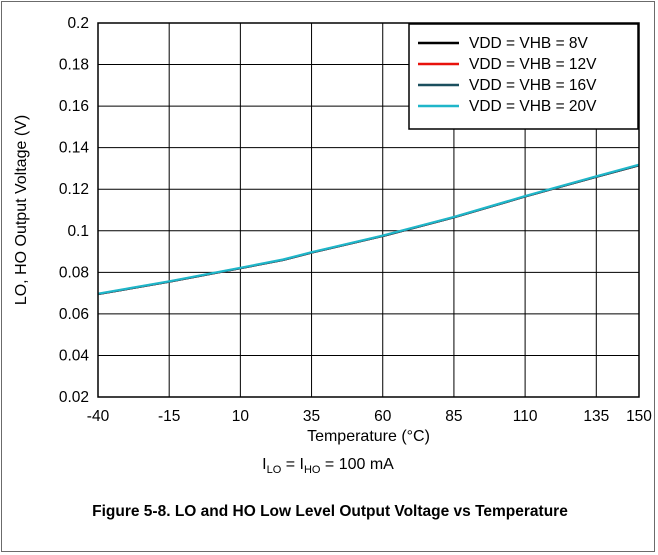 The width and height of the screenshot is (658, 555). Describe the element at coordinates (74, 148) in the screenshot. I see `y-tick-label-6: 0.14` at that location.